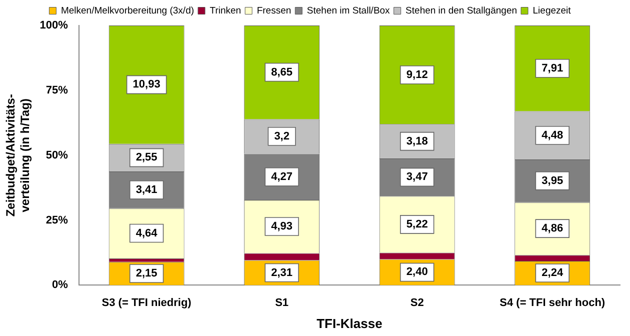 Image resolution: width=630 pixels, height=336 pixels. I want to click on annotation: 4,27, so click(282, 176).